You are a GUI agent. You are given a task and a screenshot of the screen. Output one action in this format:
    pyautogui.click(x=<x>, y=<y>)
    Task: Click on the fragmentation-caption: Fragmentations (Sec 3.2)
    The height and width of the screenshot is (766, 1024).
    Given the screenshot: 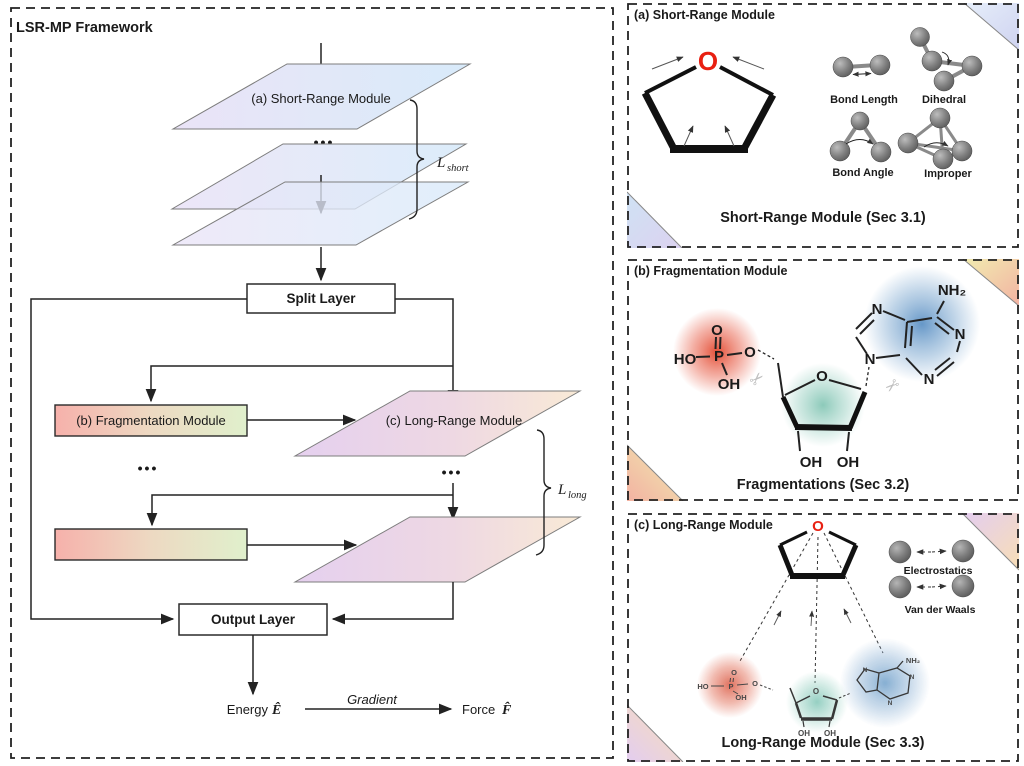 What is the action you would take?
    pyautogui.click(x=823, y=485)
    